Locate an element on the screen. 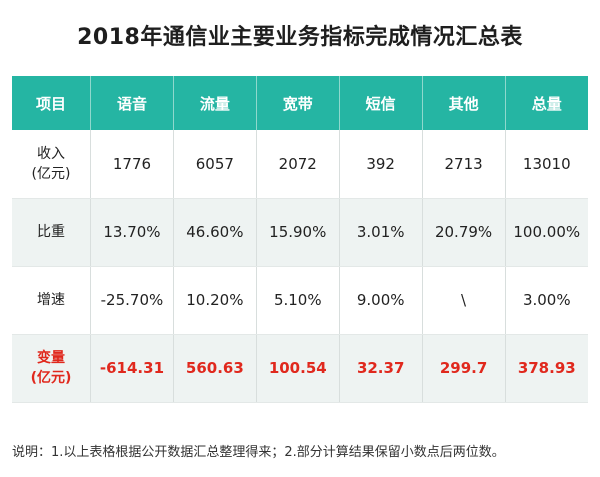 This screenshot has width=600, height=477. table-cell: 20.79% is located at coordinates (464, 232).